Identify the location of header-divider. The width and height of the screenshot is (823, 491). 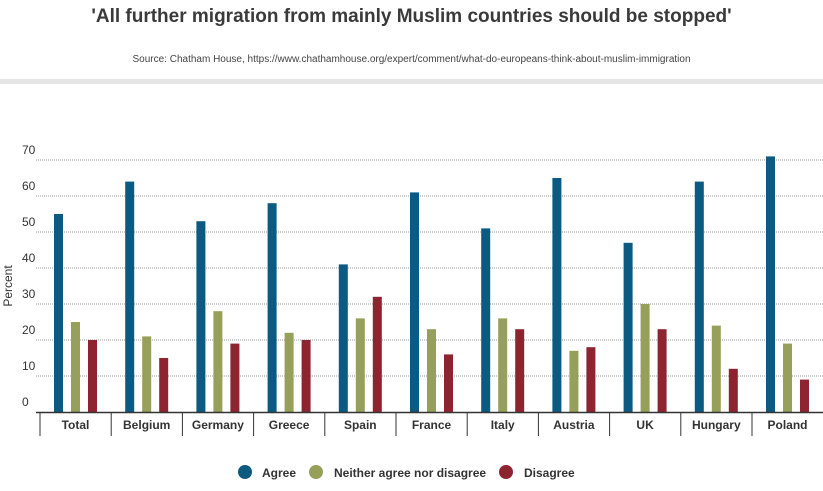
(411, 81).